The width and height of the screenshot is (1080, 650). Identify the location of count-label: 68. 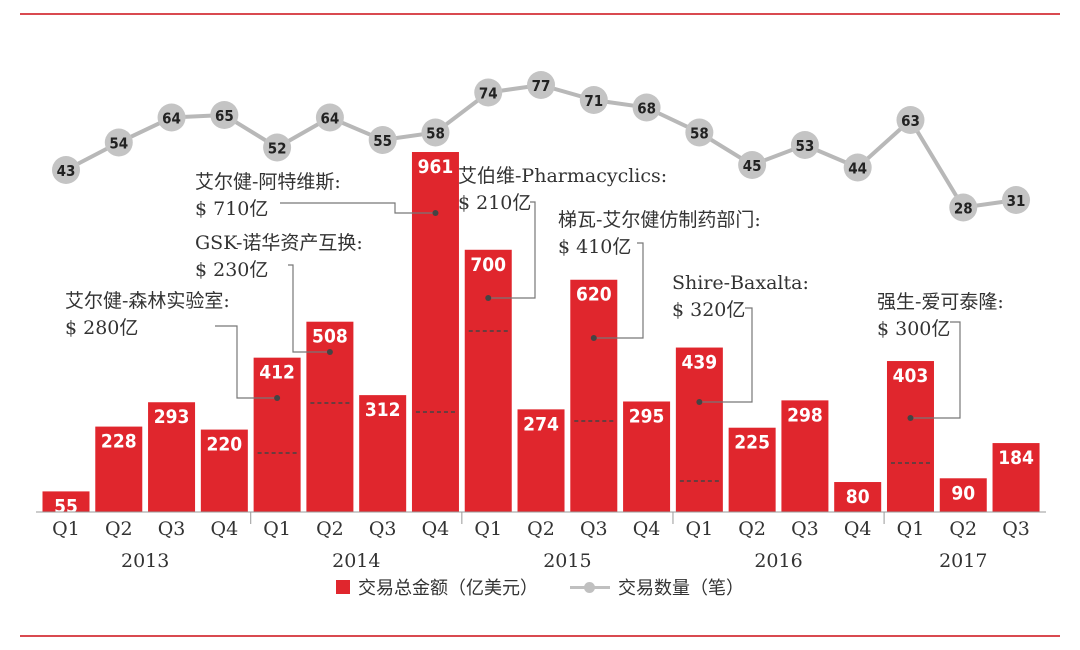
(646, 109).